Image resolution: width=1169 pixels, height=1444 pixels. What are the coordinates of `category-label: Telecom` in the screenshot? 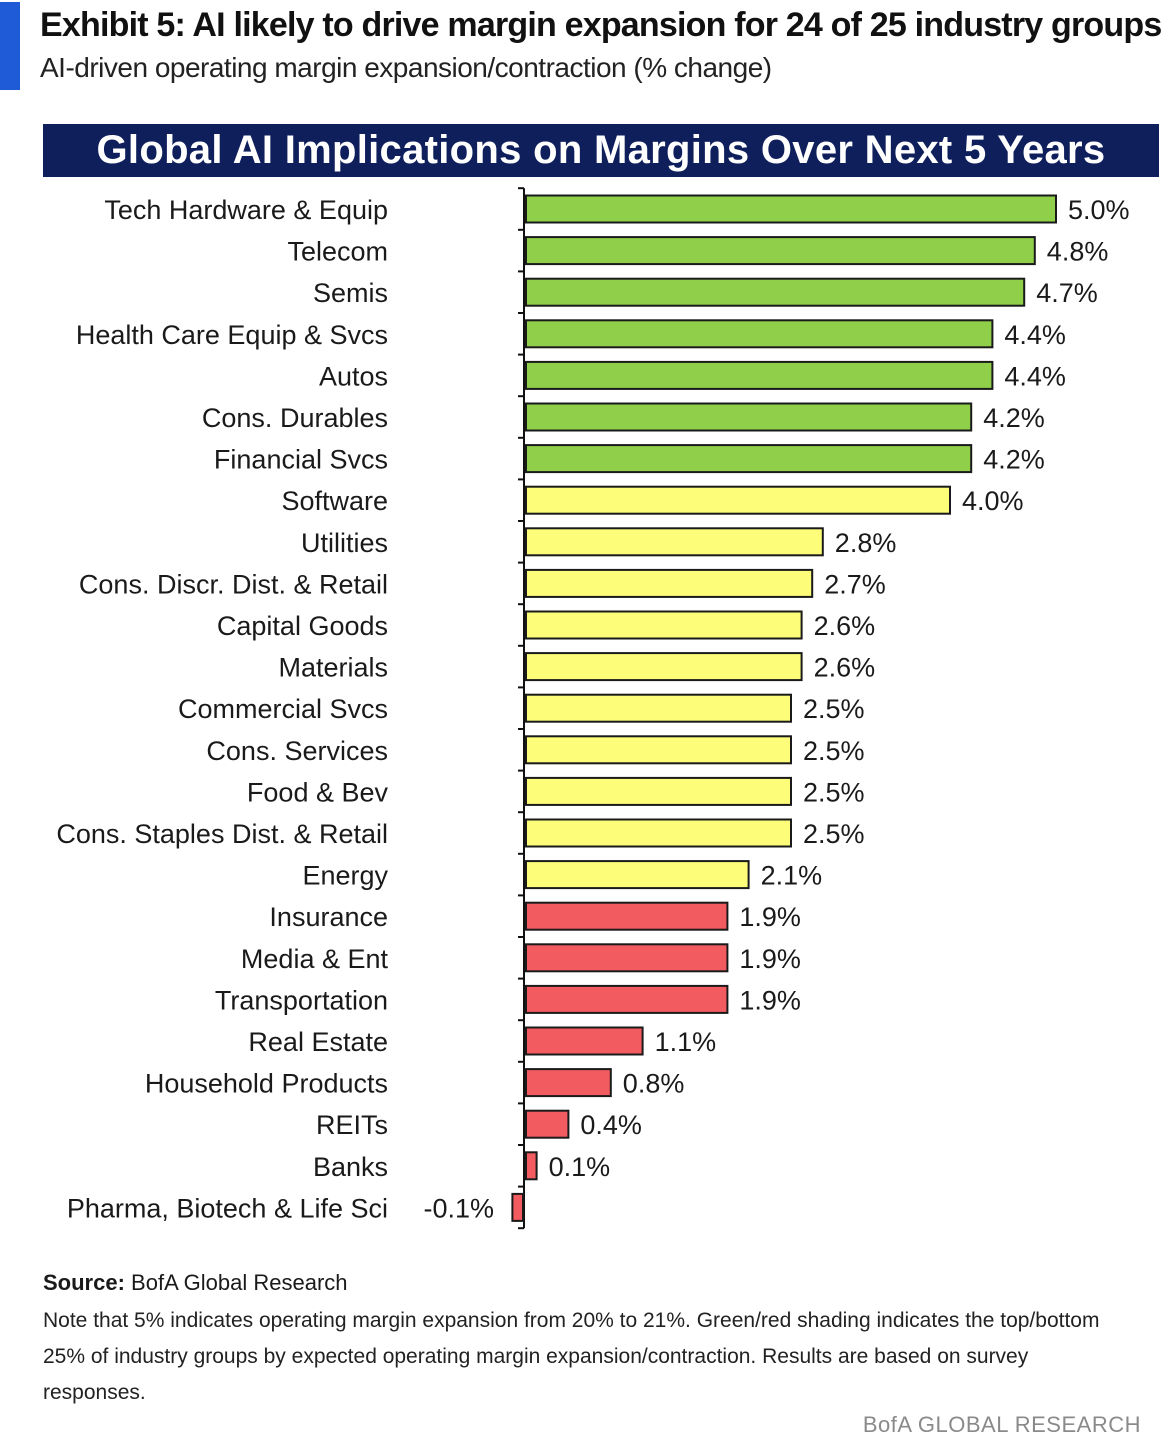 It's located at (337, 252).